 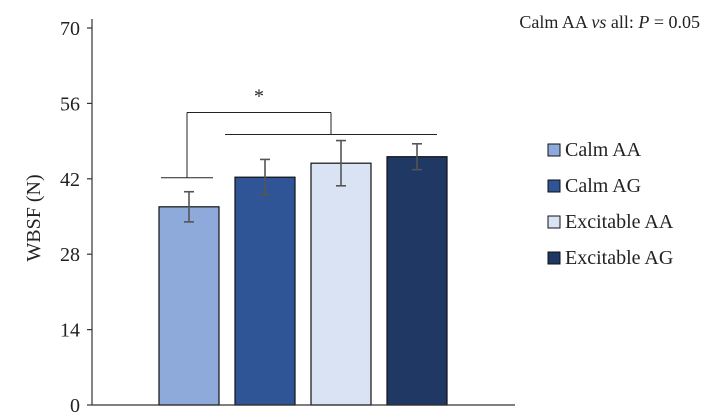 I want to click on y-tick-label: 28, so click(x=70, y=255).